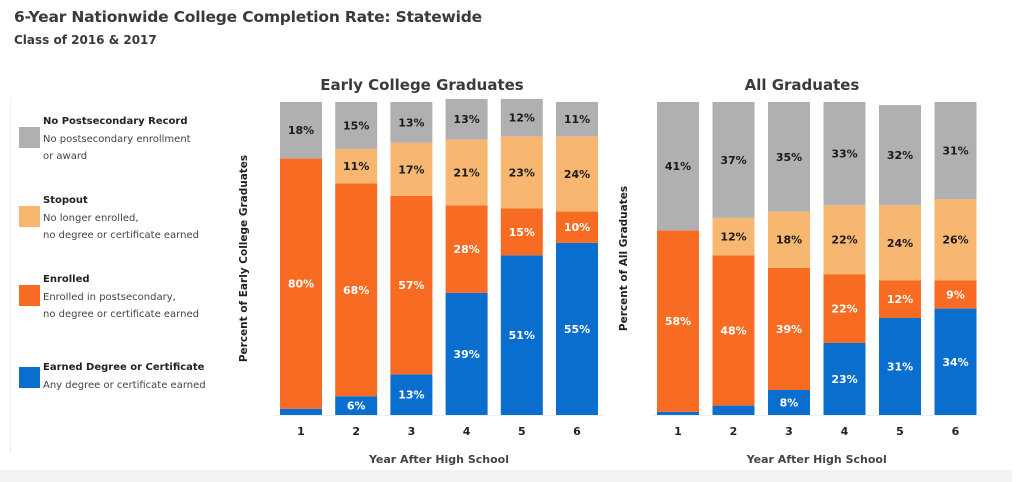 The width and height of the screenshot is (1024, 482). What do you see at coordinates (124, 385) in the screenshot?
I see `legend-desc: Any degree or certificate earned` at bounding box center [124, 385].